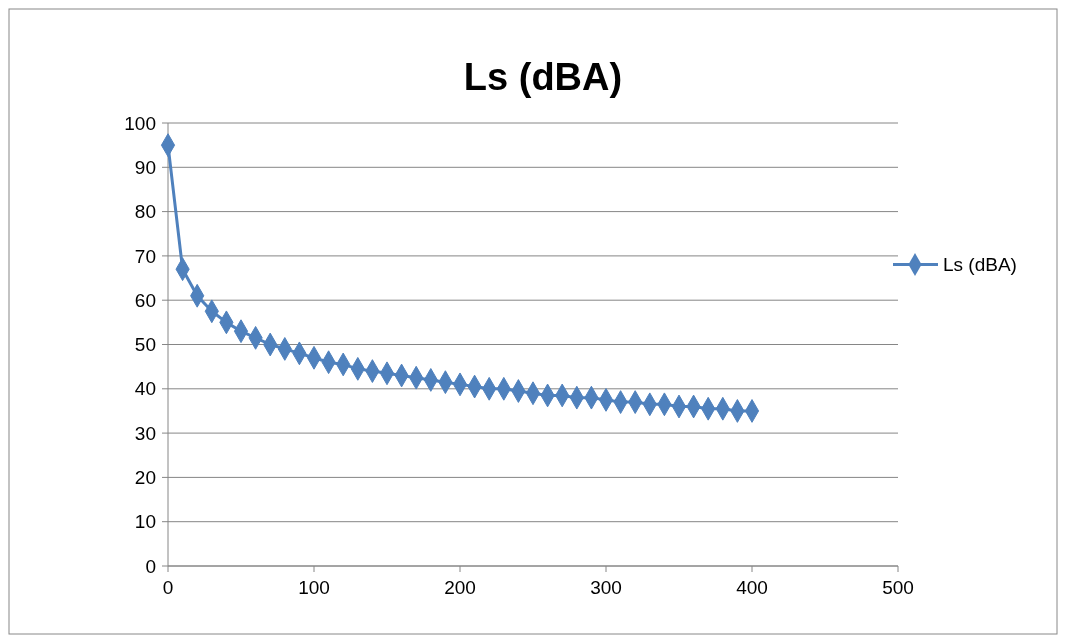 The width and height of the screenshot is (1066, 643). What do you see at coordinates (150, 566) in the screenshot?
I see `y-tick-label: 0` at bounding box center [150, 566].